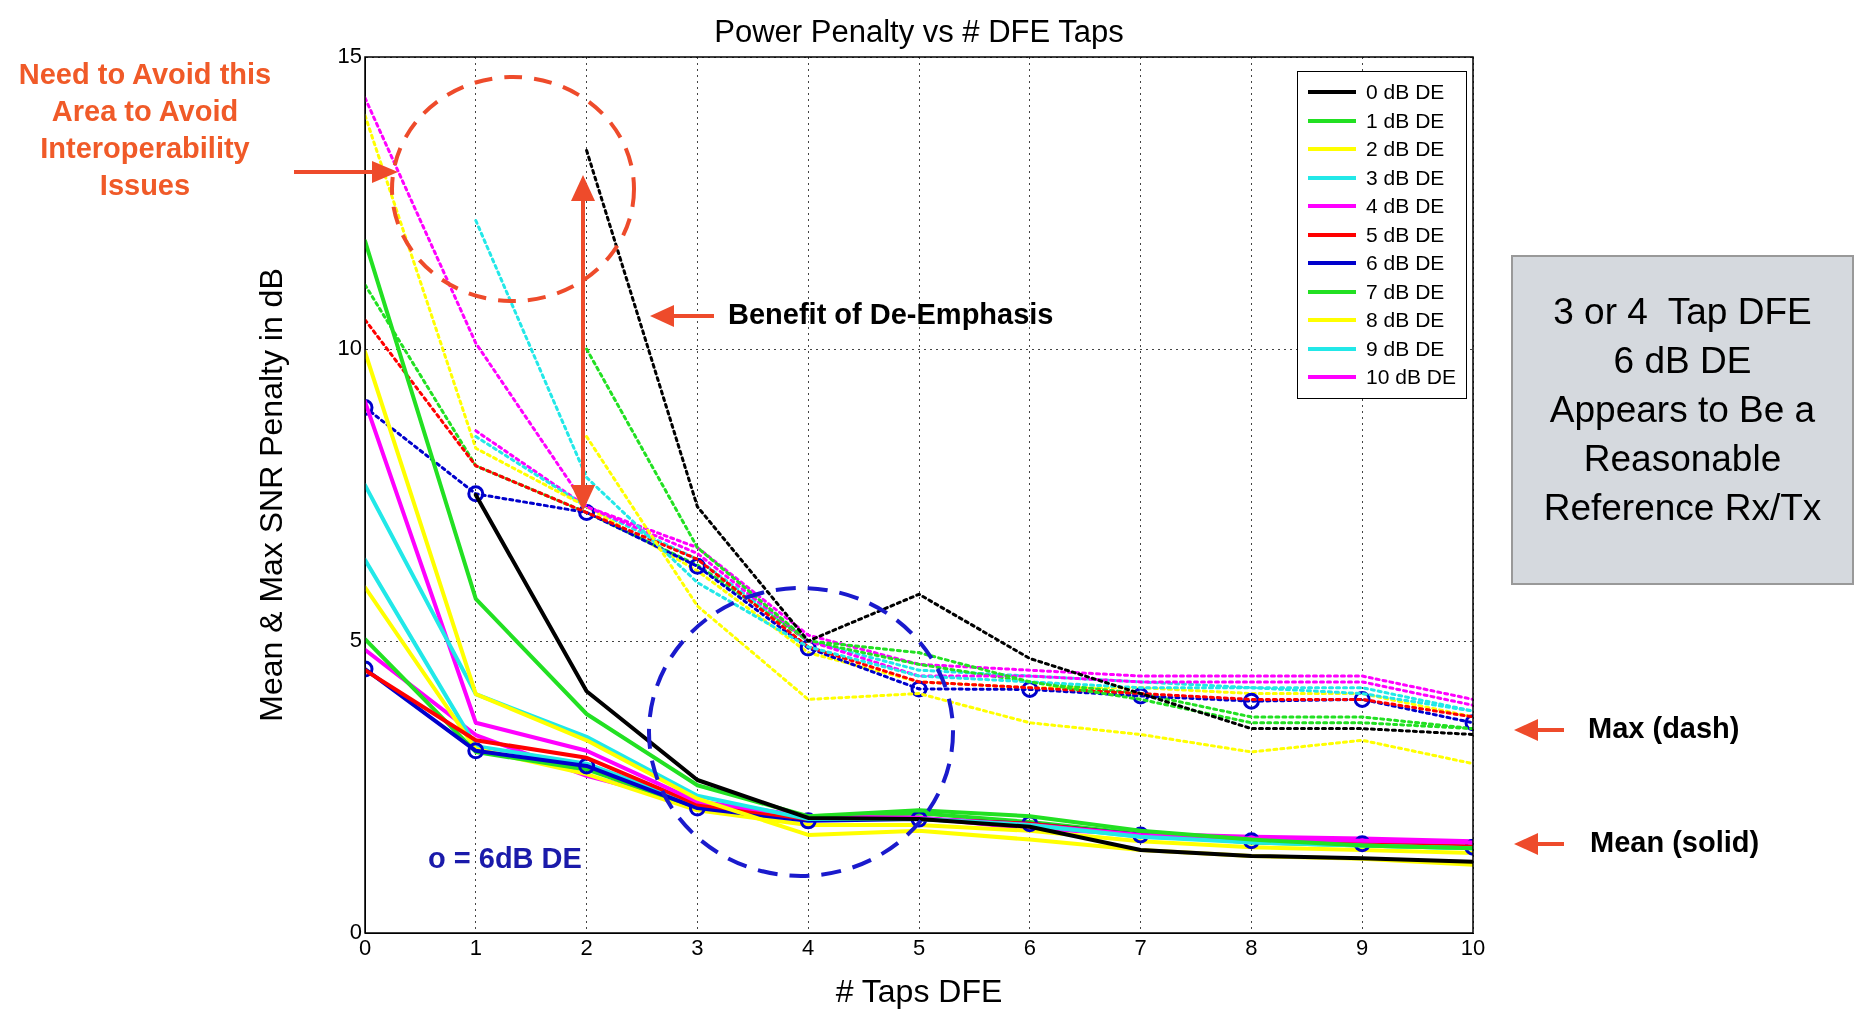 The width and height of the screenshot is (1858, 1016). I want to click on y-tick-label: 5, so click(355, 640).